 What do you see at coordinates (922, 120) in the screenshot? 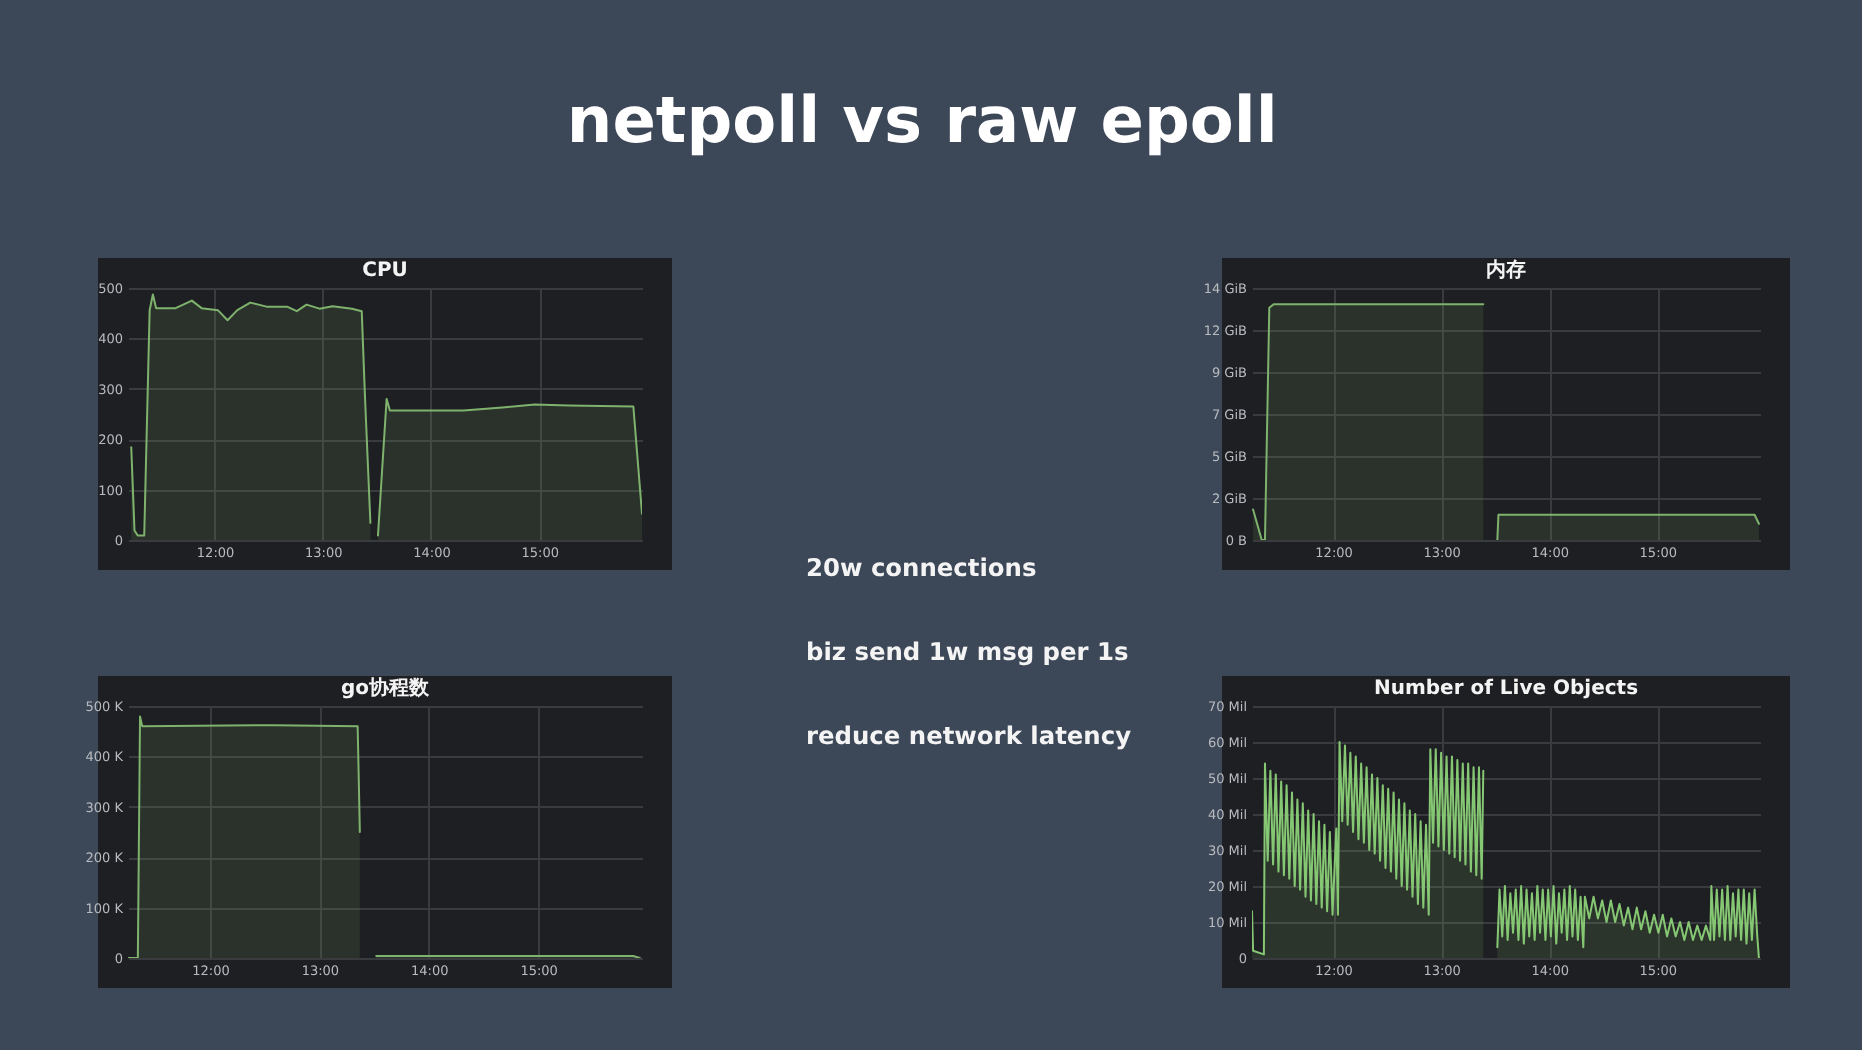
I see `text: netpoll vs raw epoll` at bounding box center [922, 120].